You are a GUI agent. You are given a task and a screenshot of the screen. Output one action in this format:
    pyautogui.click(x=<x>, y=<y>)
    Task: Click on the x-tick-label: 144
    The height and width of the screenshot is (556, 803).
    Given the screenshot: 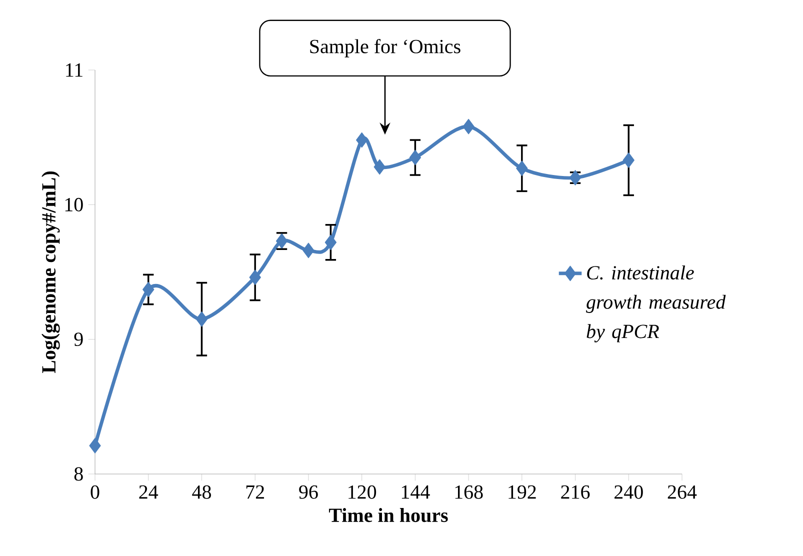 What is the action you would take?
    pyautogui.click(x=416, y=492)
    